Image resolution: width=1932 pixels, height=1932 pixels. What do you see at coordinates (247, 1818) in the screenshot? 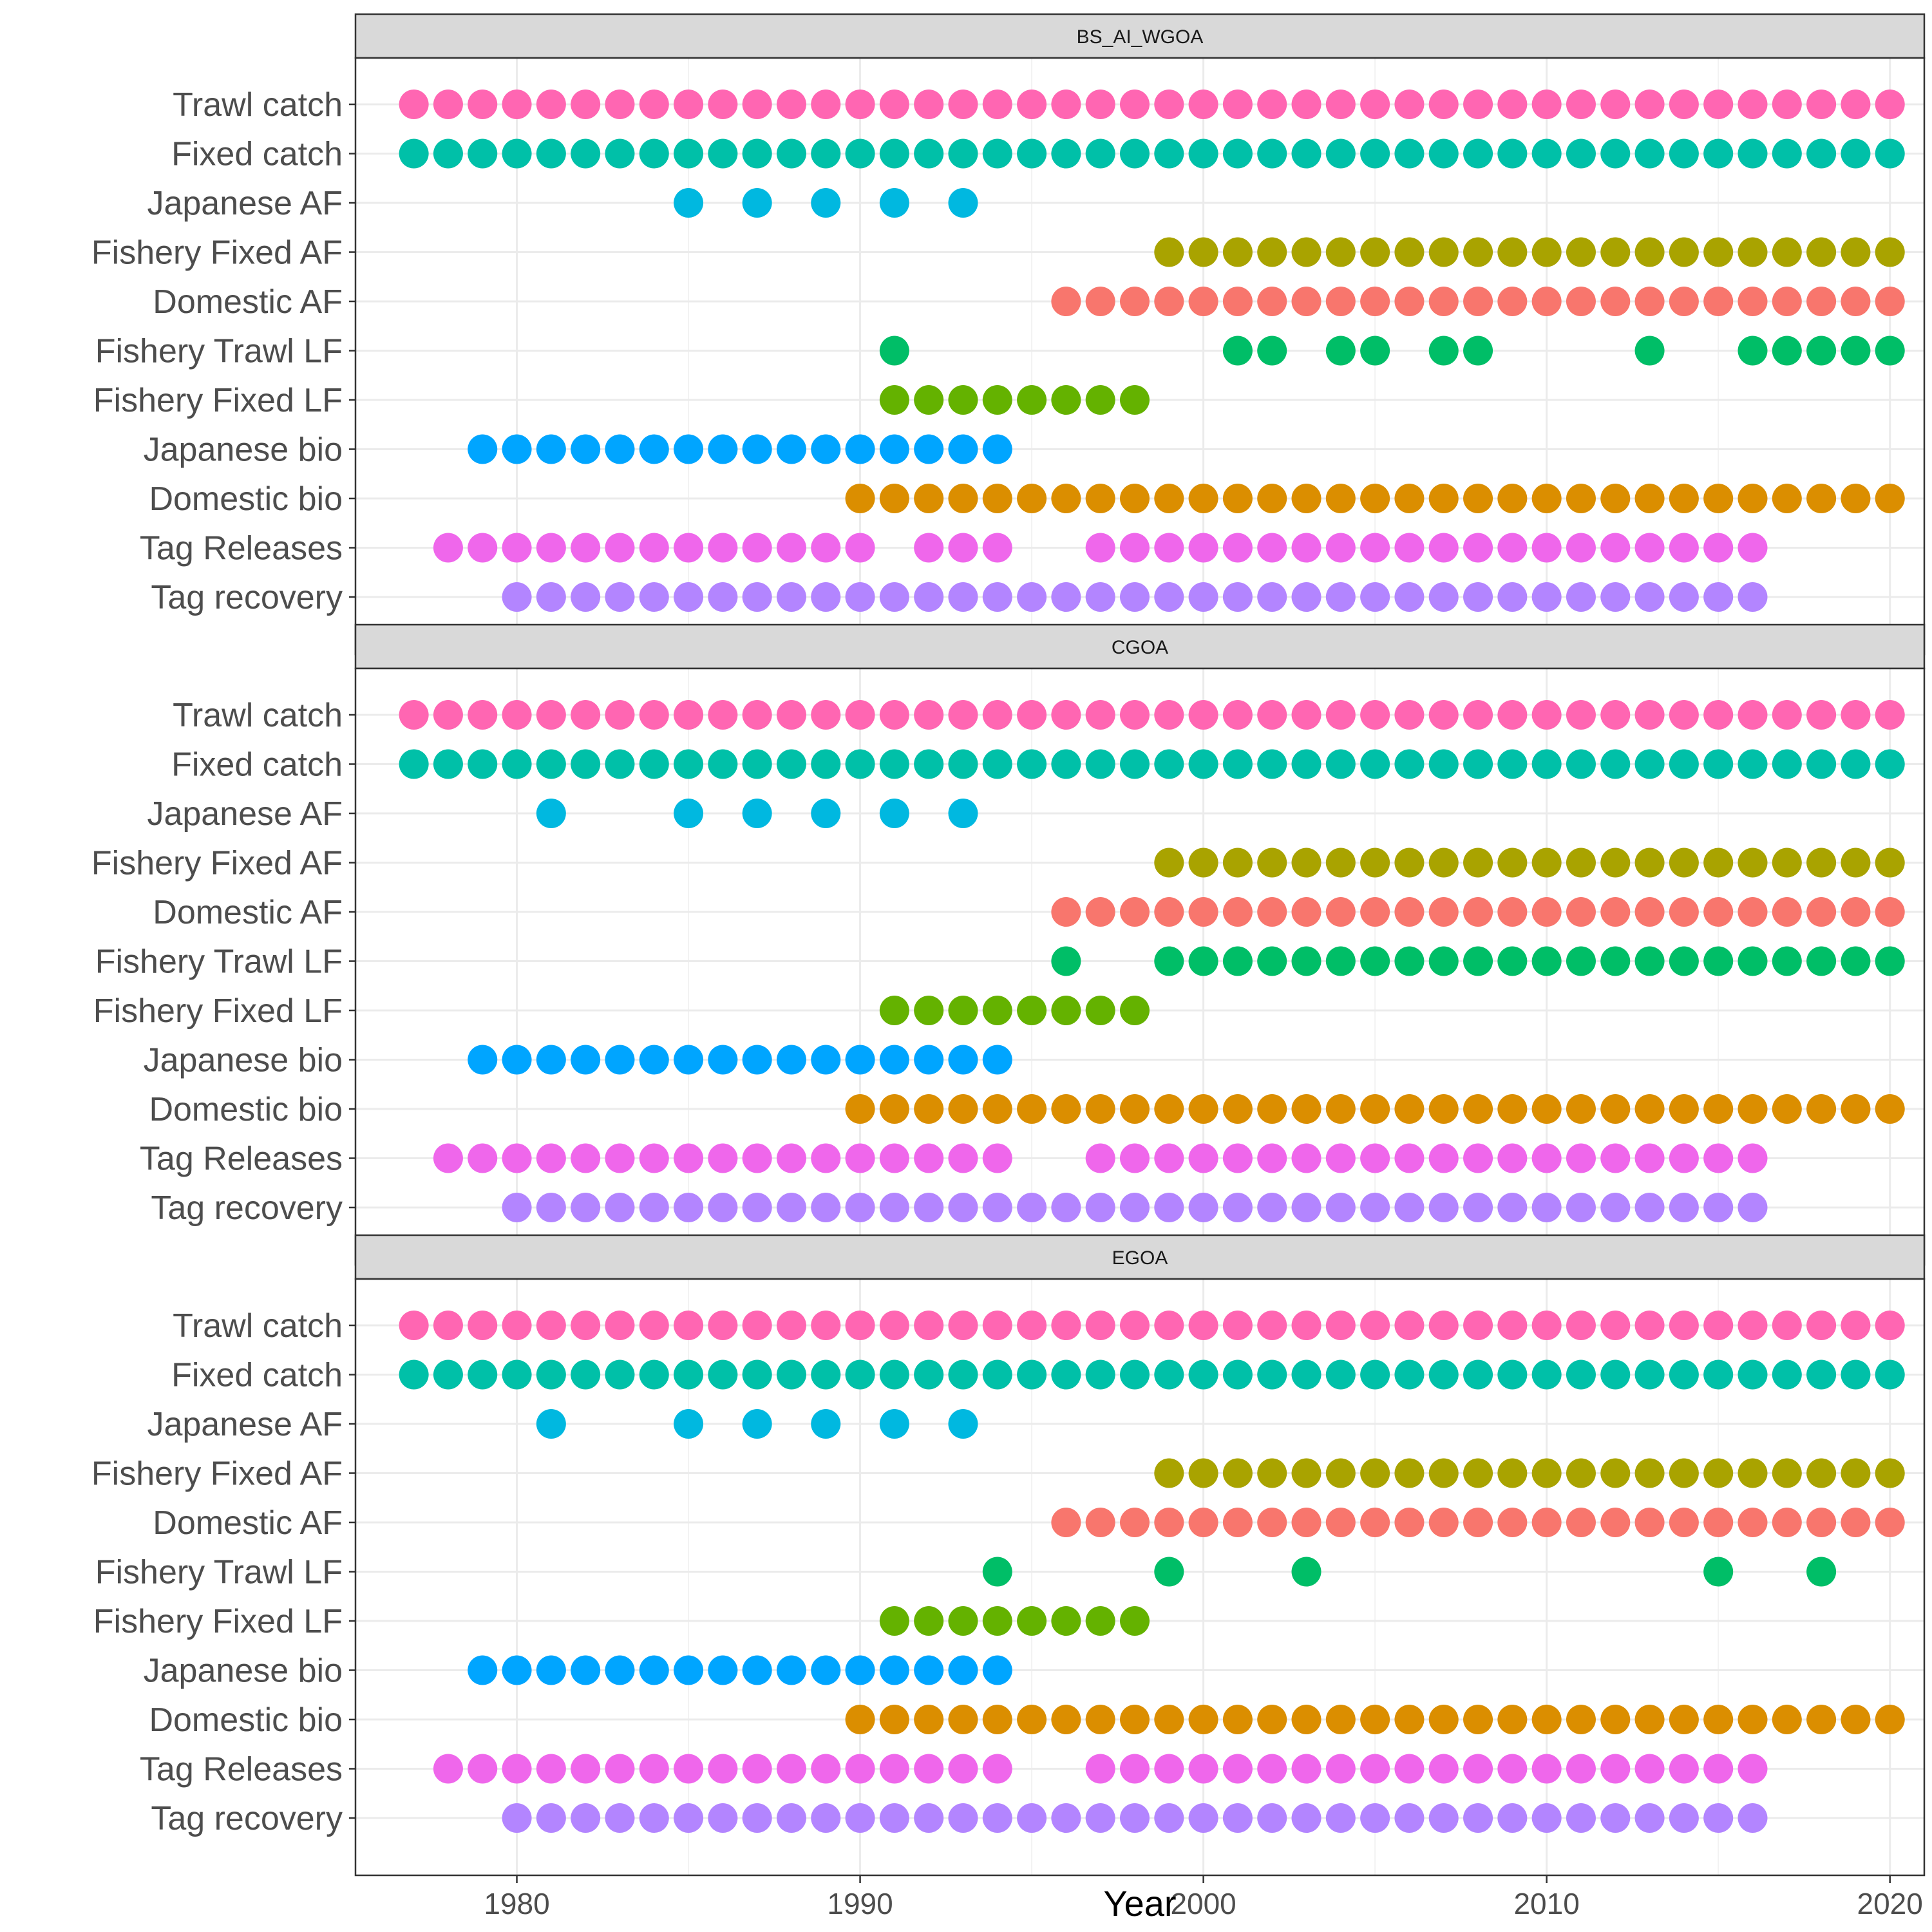
I see `y-tick-label: Tag recovery` at bounding box center [247, 1818].